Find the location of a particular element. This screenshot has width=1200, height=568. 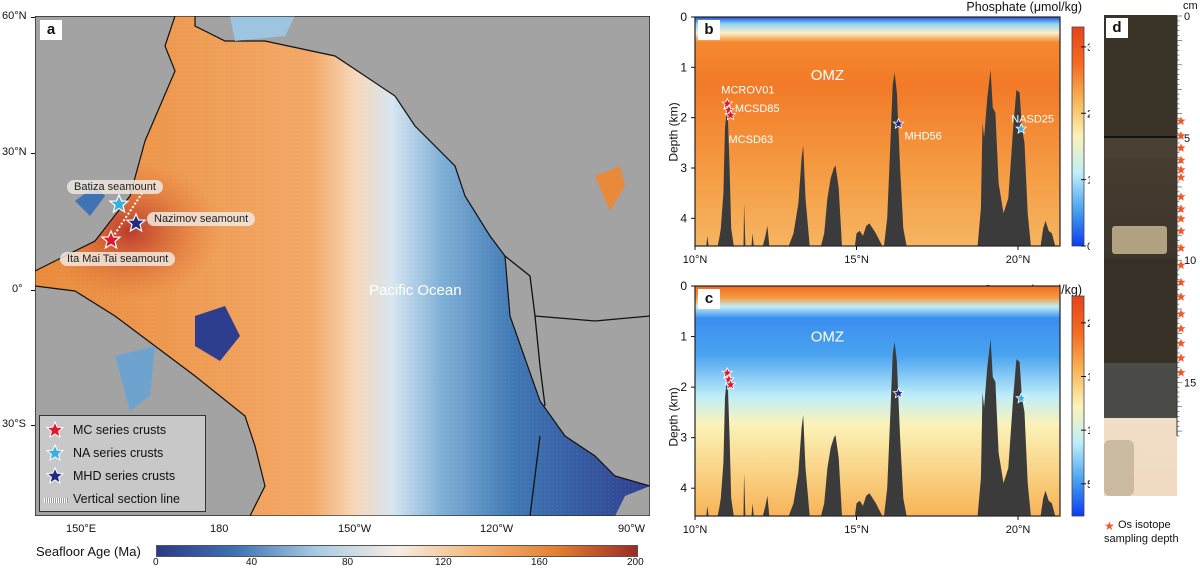

scale-tick-label: 0 is located at coordinates (1187, 17).